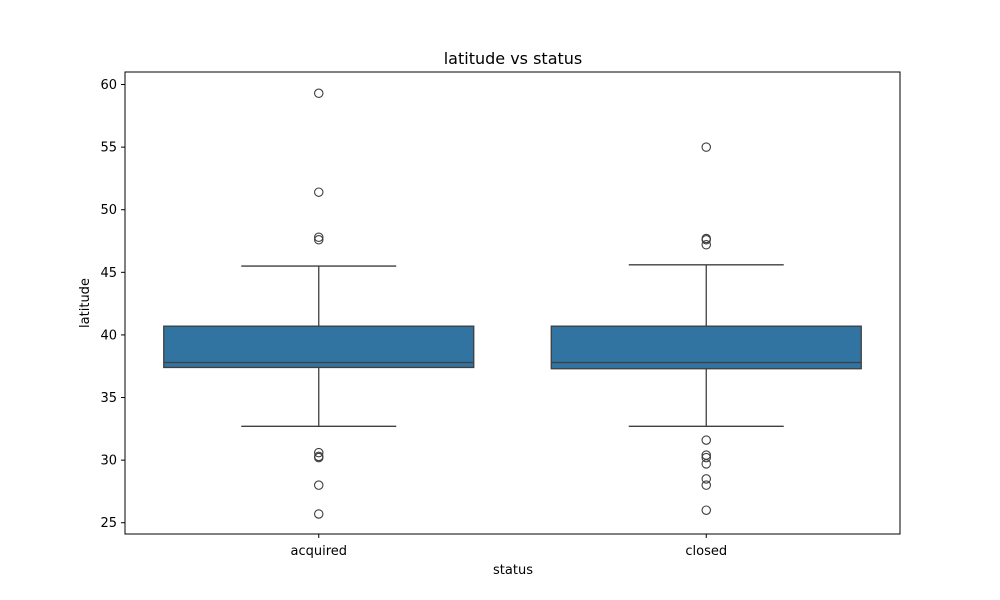 The height and width of the screenshot is (600, 1000). Describe the element at coordinates (112, 304) in the screenshot. I see `y-axis: 25 30 35 40 45 50 55 60` at that location.